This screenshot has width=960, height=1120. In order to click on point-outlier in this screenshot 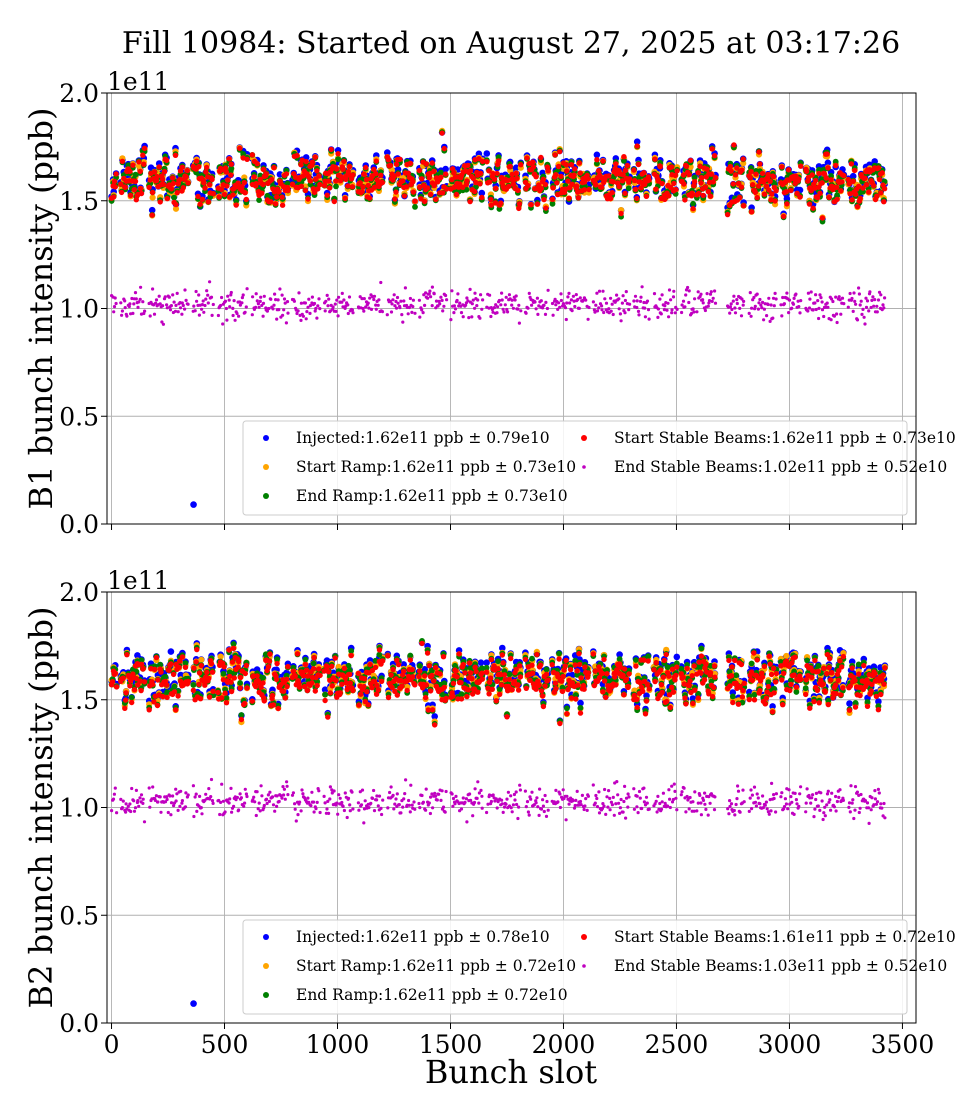, I will do `click(193, 504)`.